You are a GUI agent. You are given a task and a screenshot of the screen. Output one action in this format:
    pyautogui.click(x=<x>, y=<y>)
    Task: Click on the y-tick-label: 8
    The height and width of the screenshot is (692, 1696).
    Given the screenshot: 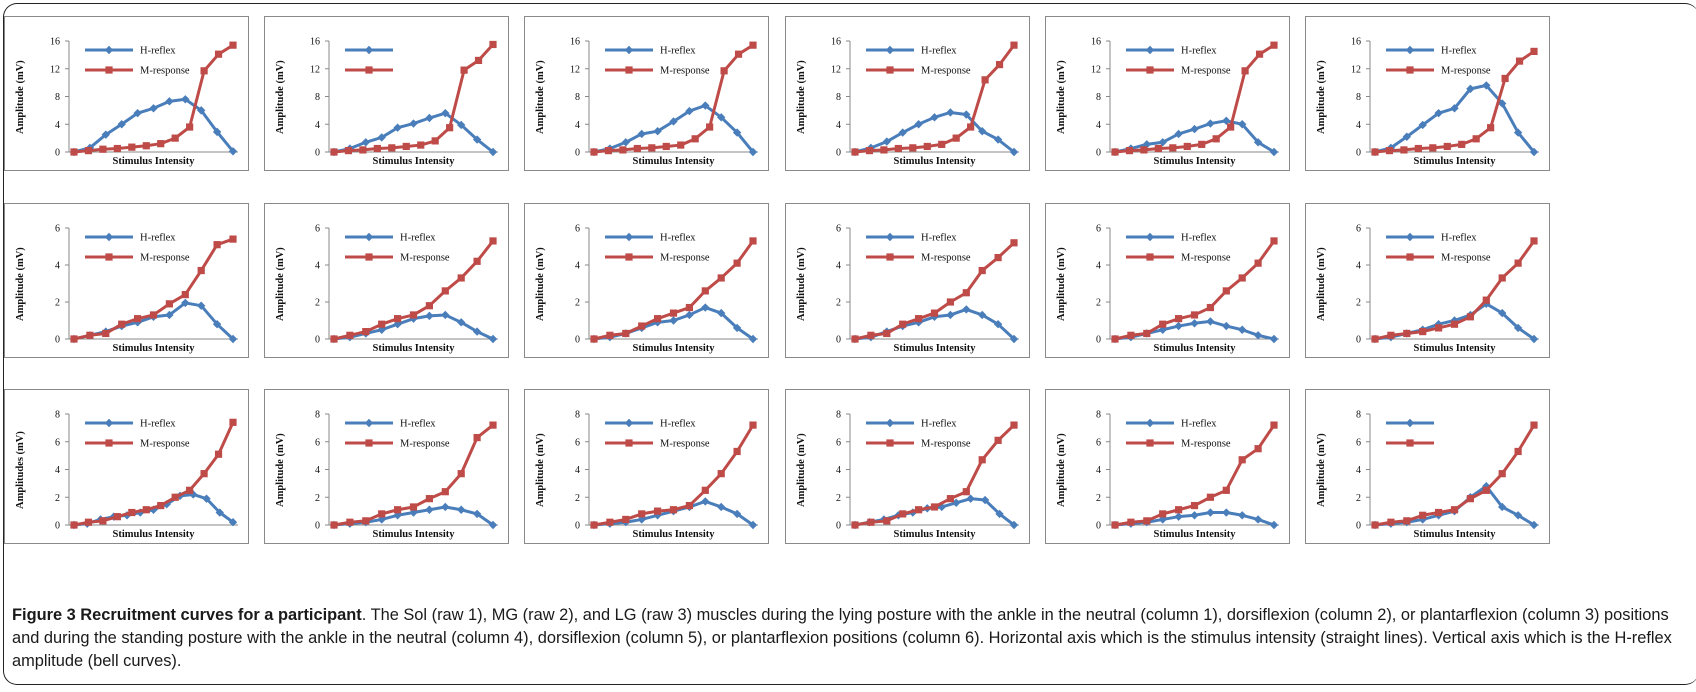 What is the action you would take?
    pyautogui.click(x=1098, y=97)
    